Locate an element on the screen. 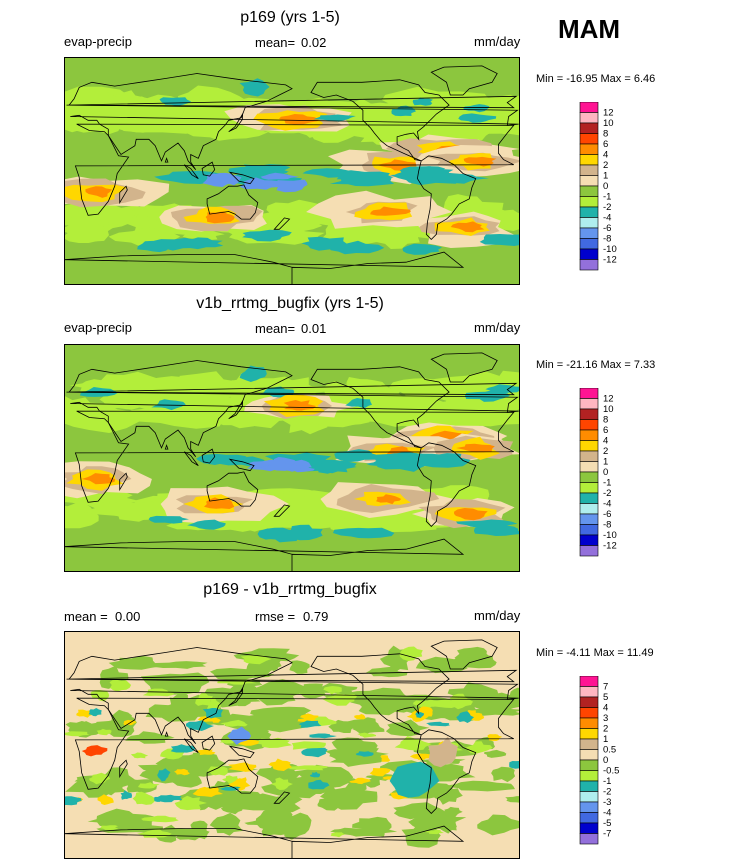  panel-3-rmse-value: 0.79 is located at coordinates (316, 616).